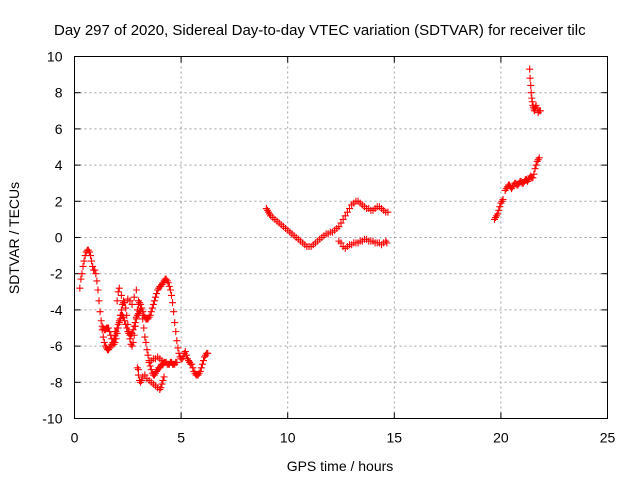 The width and height of the screenshot is (640, 480). What do you see at coordinates (56, 274) in the screenshot?
I see `y-tick-label: -2` at bounding box center [56, 274].